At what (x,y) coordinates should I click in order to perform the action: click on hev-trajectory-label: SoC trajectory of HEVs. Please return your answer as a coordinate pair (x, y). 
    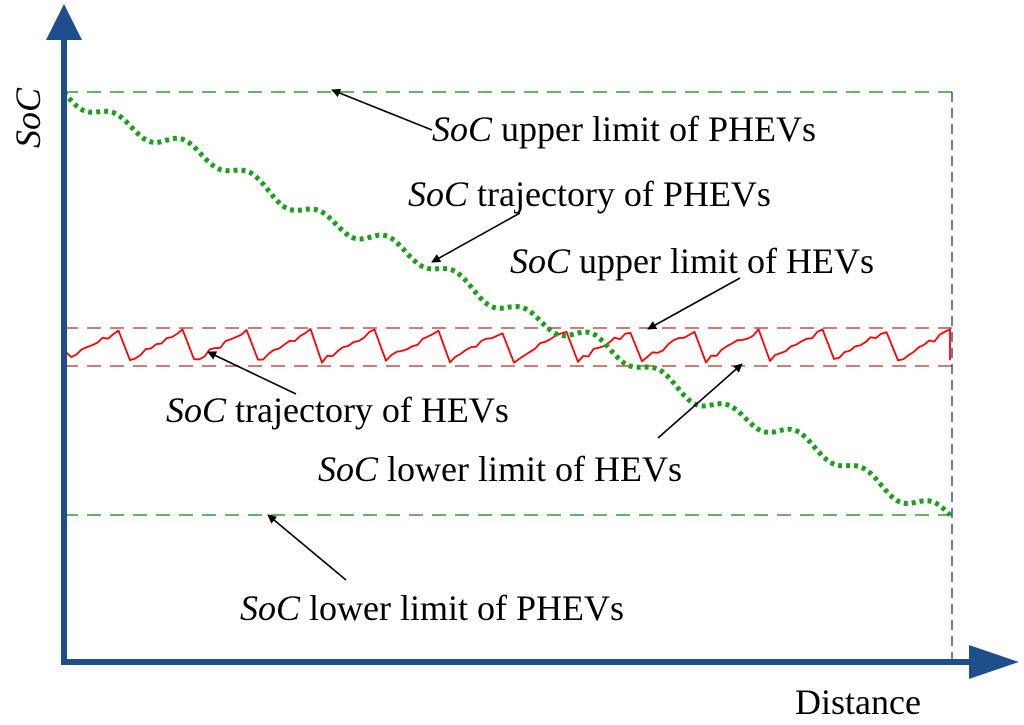
    Looking at the image, I should click on (337, 410).